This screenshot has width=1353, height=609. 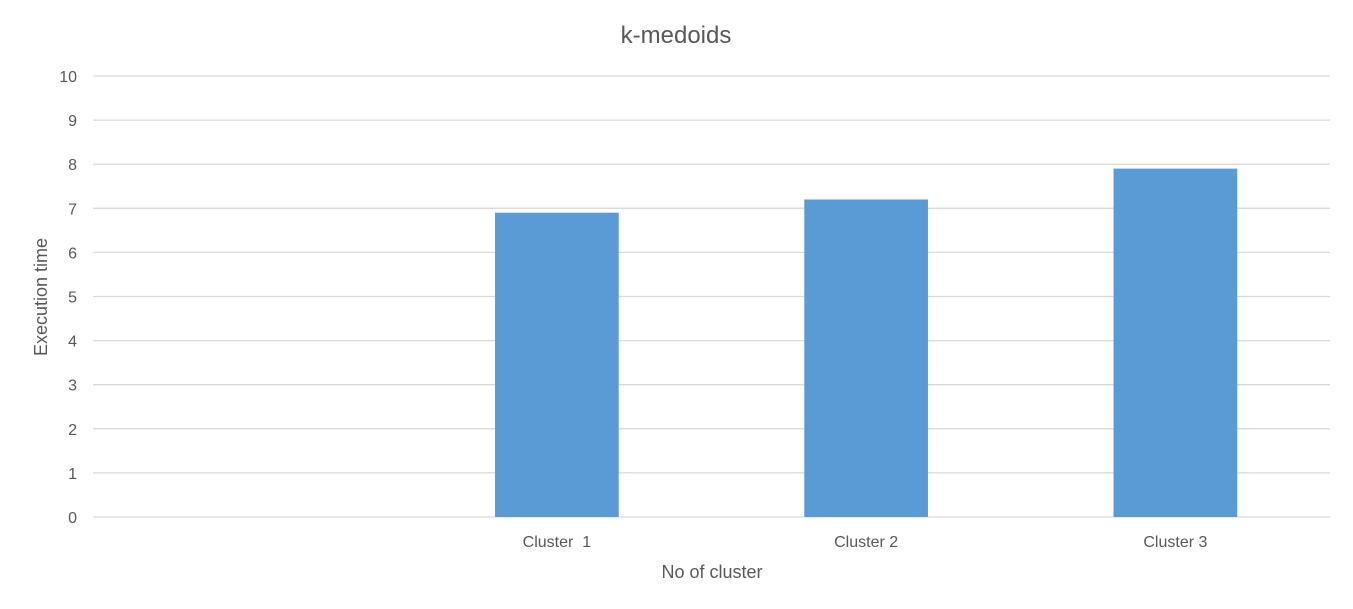 I want to click on y-tick-labels: 0 1 2 3 4 5 6 7 8 9 10, so click(x=68, y=298).